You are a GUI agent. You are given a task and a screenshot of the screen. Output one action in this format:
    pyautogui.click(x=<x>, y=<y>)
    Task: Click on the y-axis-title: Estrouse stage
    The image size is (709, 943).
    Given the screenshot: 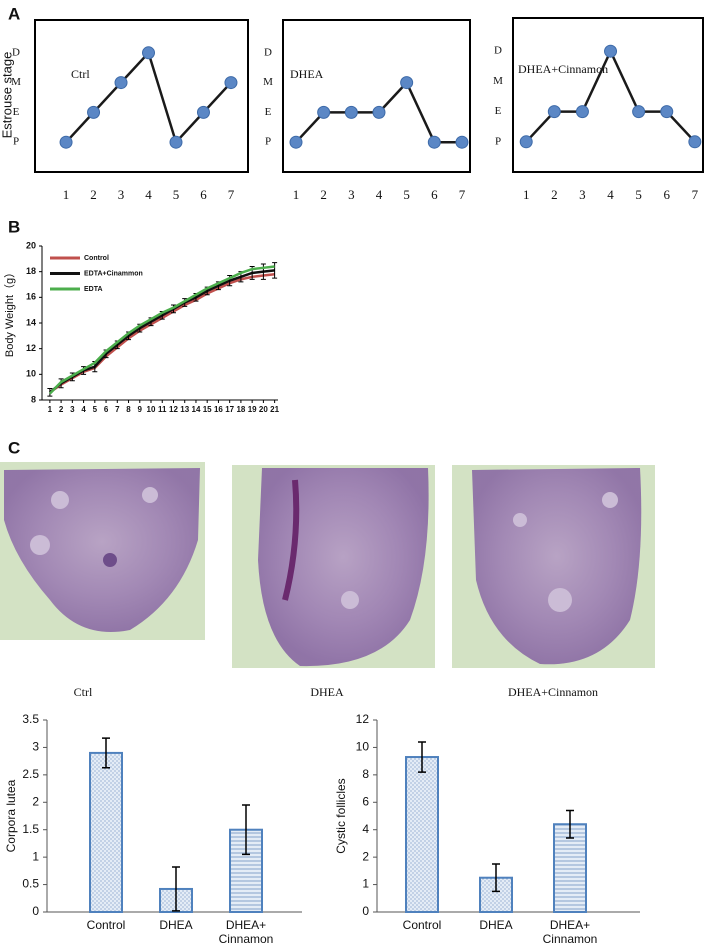 What is the action you would take?
    pyautogui.click(x=7, y=95)
    